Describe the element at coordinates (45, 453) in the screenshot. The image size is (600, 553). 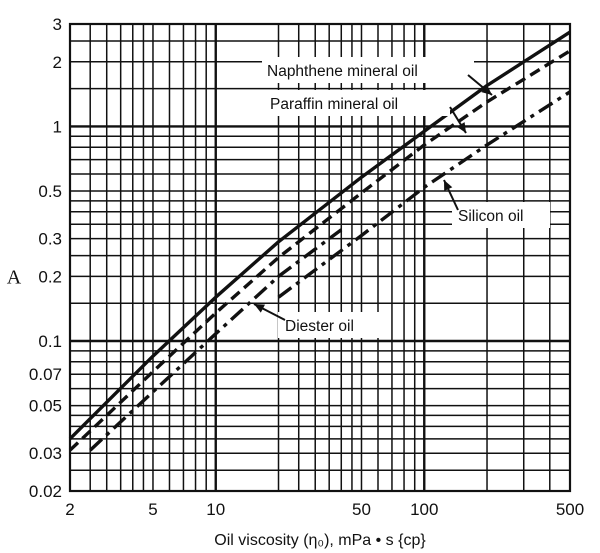
I see `y-tick-label: 0.03` at that location.